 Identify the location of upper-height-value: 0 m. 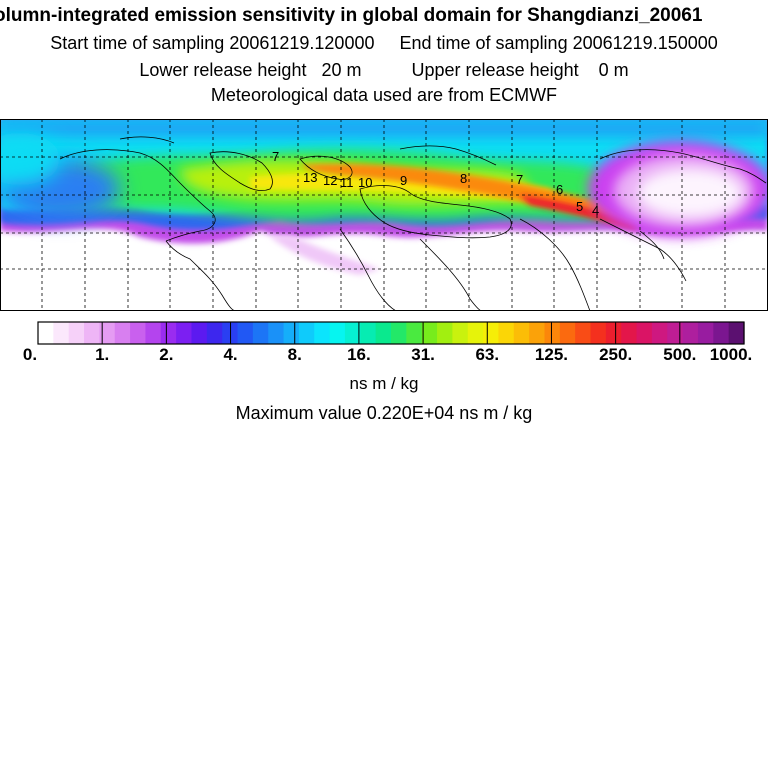
(613, 70).